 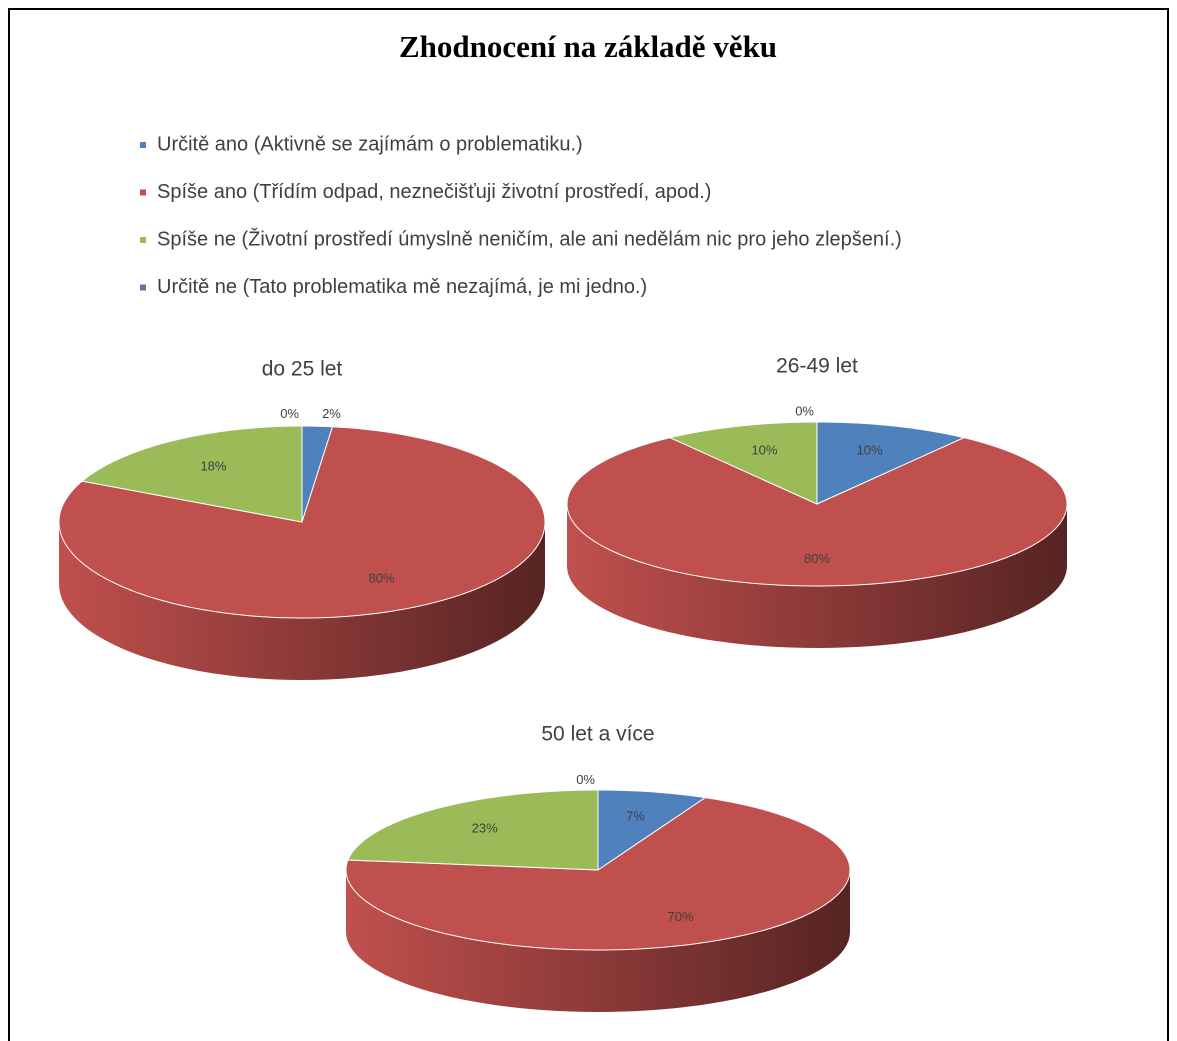 What do you see at coordinates (331, 413) in the screenshot?
I see `data-label: 2%` at bounding box center [331, 413].